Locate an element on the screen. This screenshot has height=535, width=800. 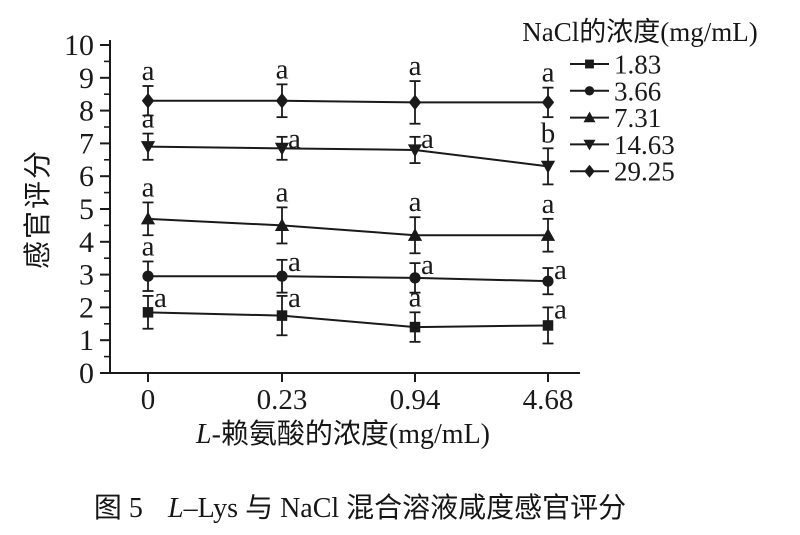
caption-rest: –Lys 与 NaCl 混合溶液咸度感官评分 is located at coordinates (405, 508).